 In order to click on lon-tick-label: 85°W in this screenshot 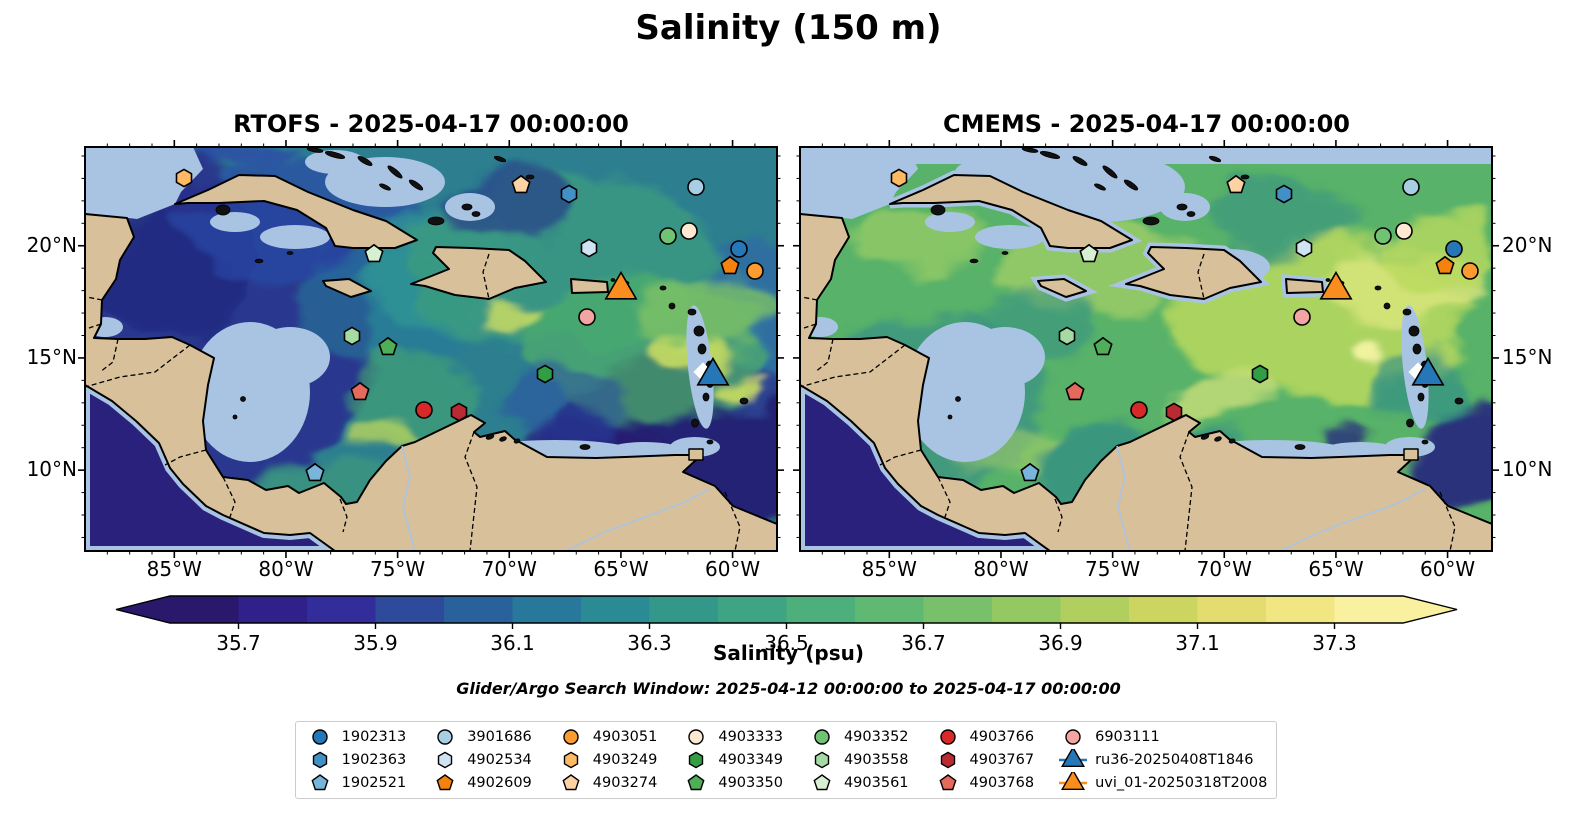, I will do `click(889, 569)`.